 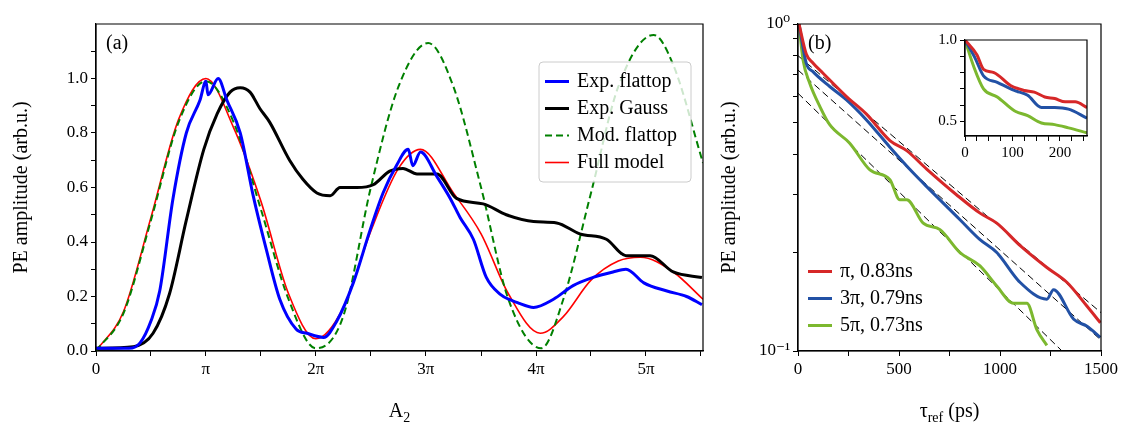 What do you see at coordinates (77, 186) in the screenshot?
I see `y-tick-label: 0.6` at bounding box center [77, 186].